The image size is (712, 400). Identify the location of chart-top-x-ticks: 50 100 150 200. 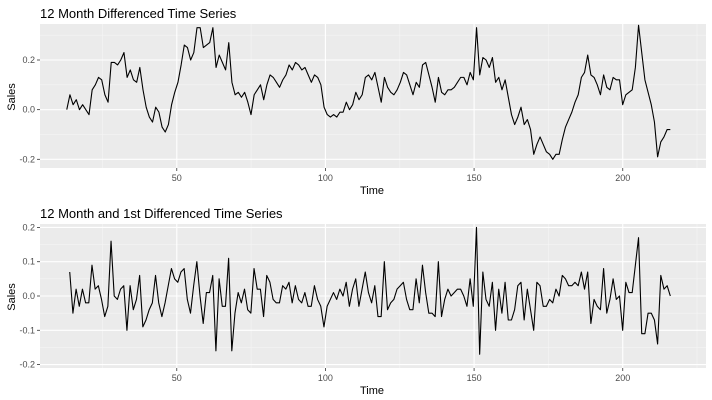
(401, 175).